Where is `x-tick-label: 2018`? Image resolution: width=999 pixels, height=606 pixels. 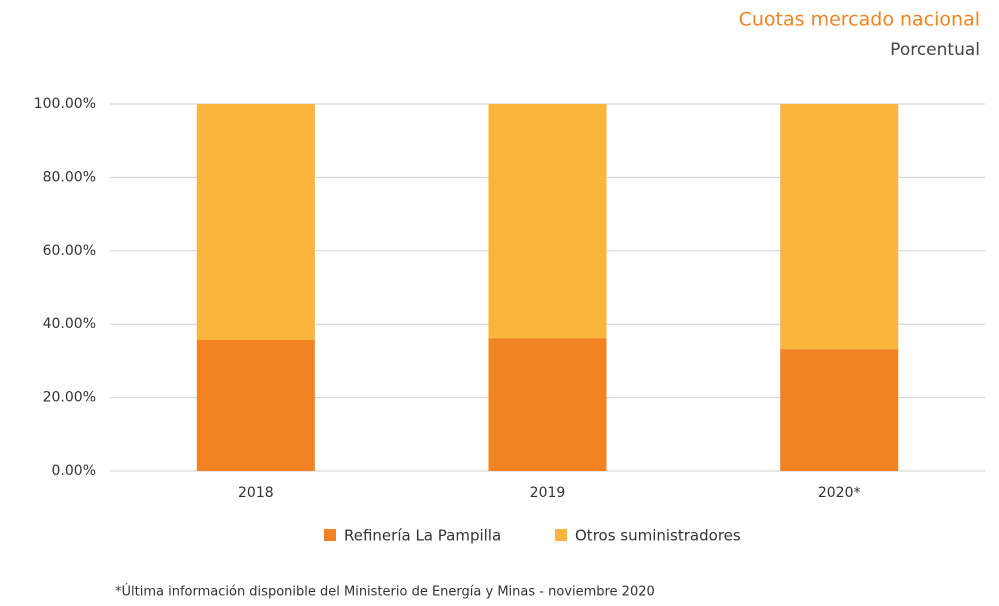 x-tick-label: 2018 is located at coordinates (256, 493).